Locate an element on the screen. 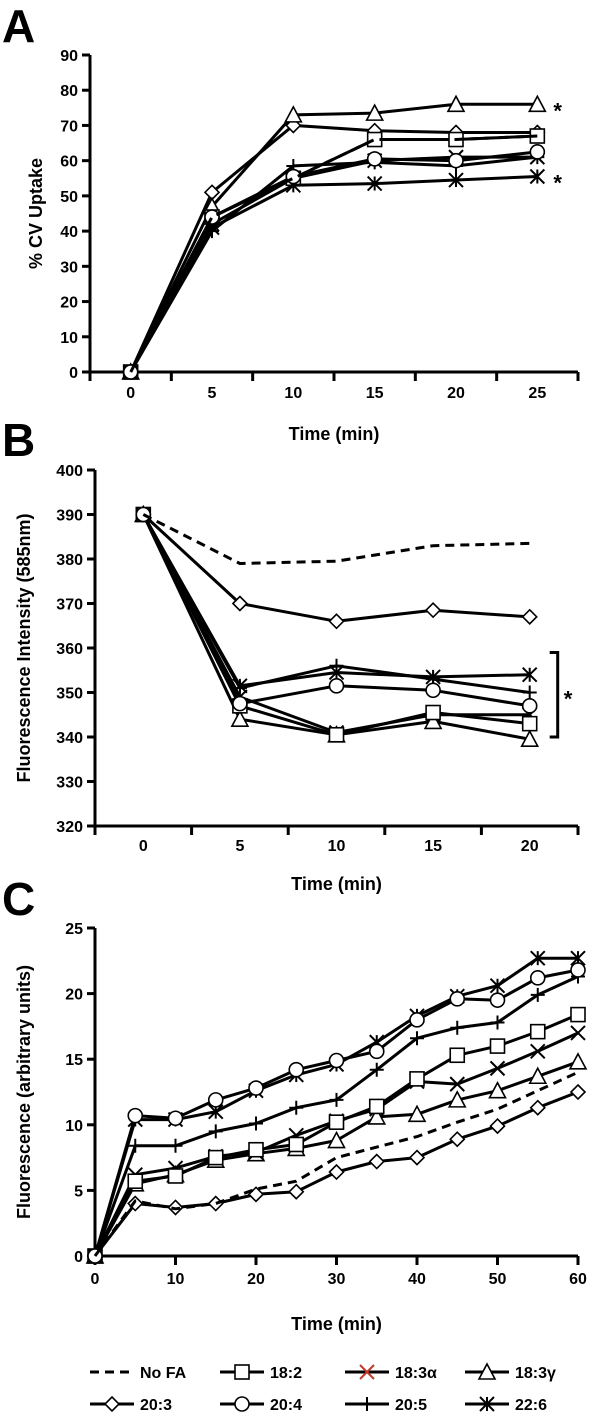  y-axis-label: % CV Uptake is located at coordinates (36, 213).